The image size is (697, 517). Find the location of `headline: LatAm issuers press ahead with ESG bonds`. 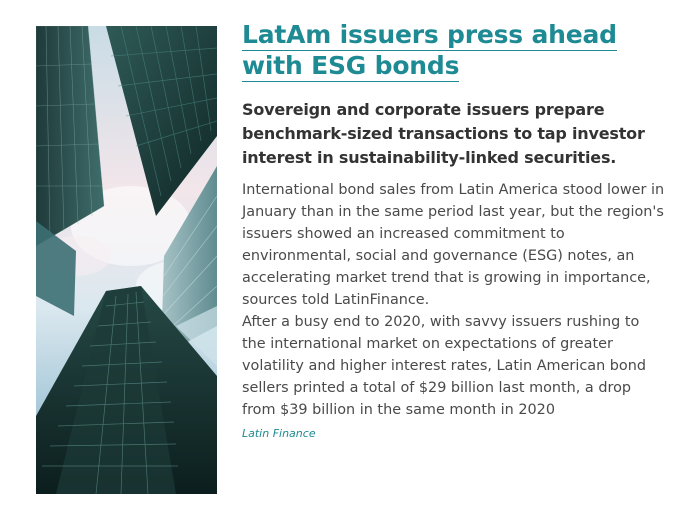

headline: LatAm issuers press ahead with ESG bonds is located at coordinates (462, 51).